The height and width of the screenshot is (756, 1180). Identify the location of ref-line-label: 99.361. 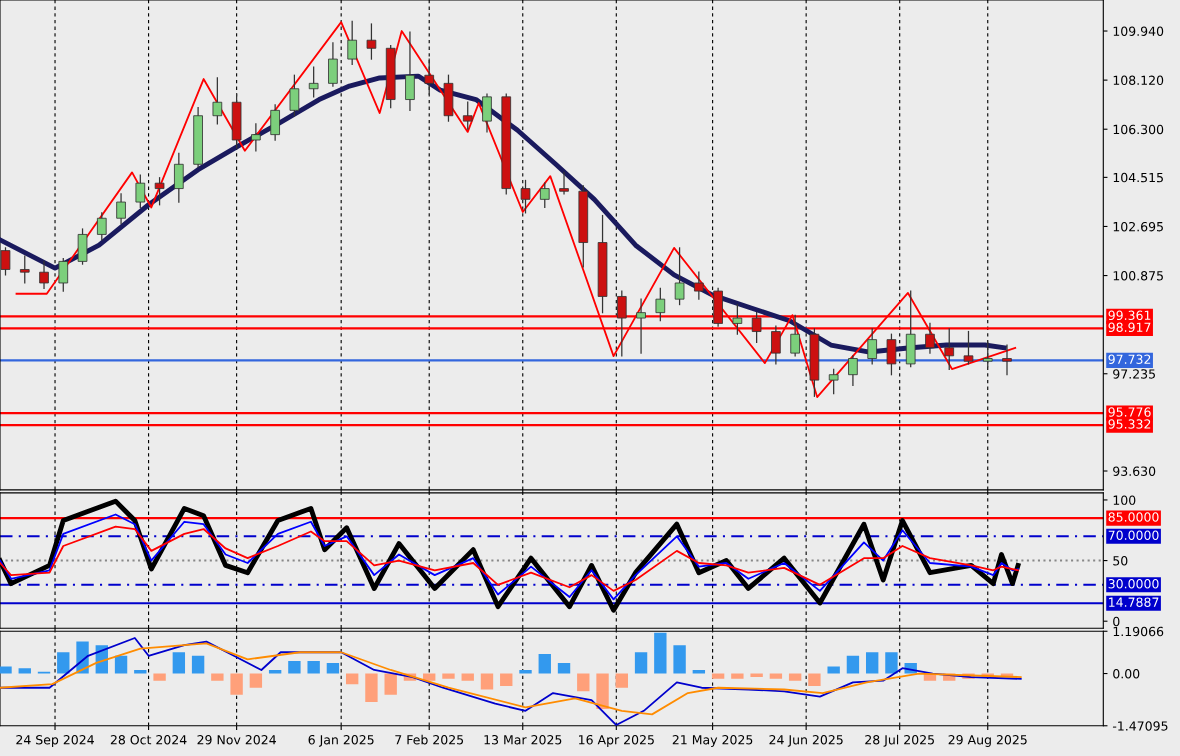
(1129, 315).